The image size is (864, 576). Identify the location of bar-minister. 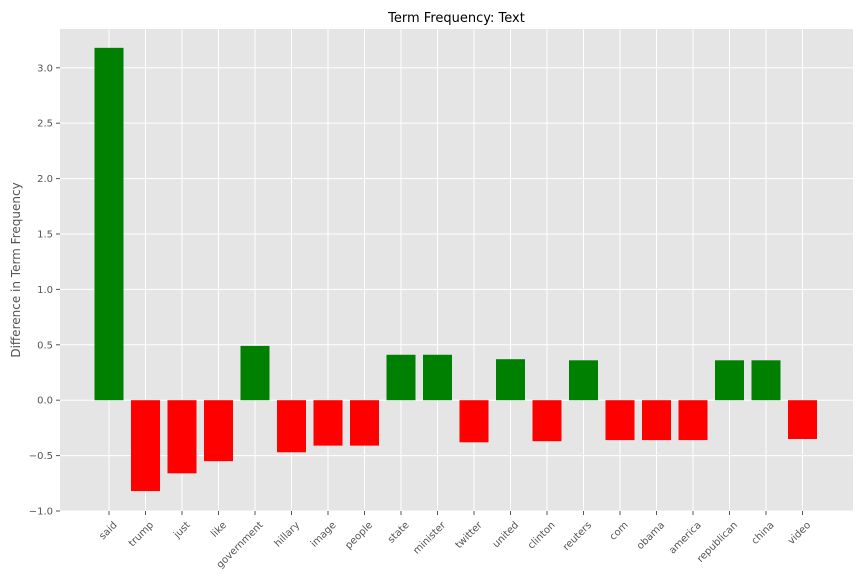
(437, 377).